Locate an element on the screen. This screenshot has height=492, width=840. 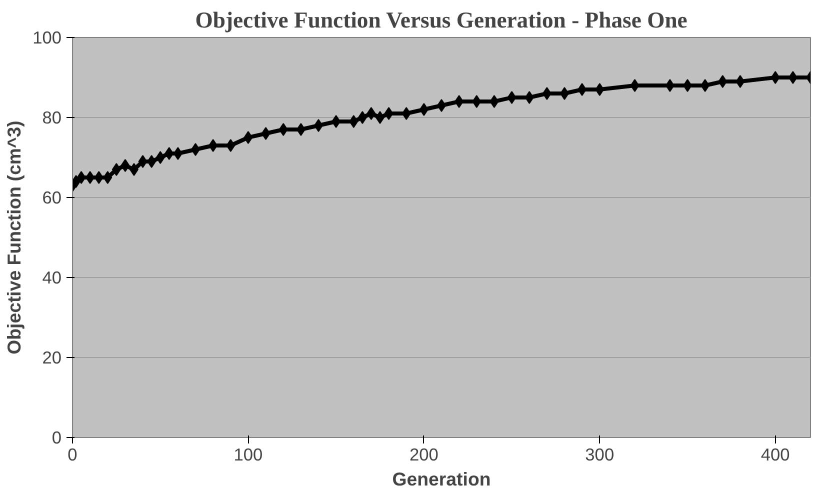
x-tick-label: 300 is located at coordinates (599, 454).